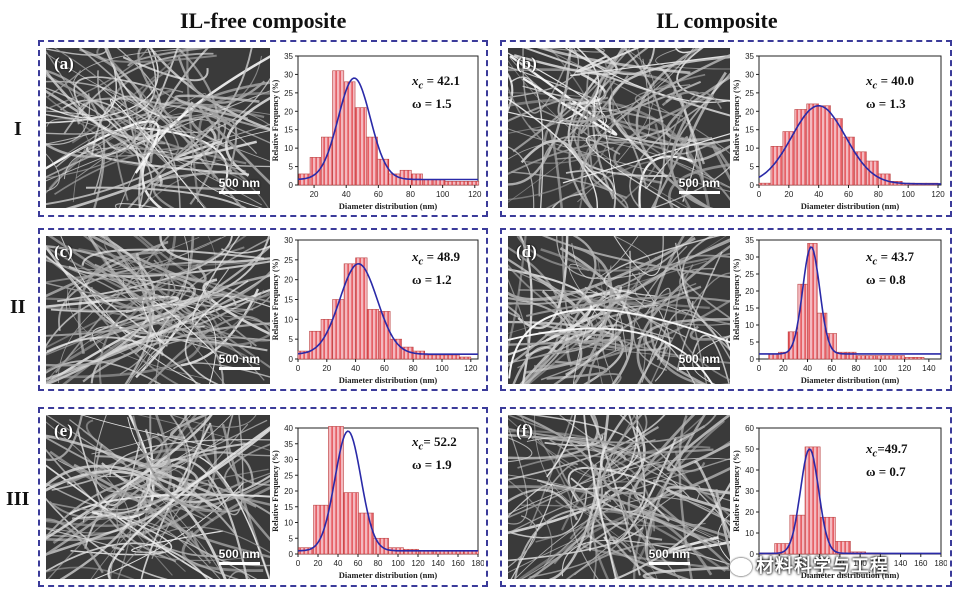 The image size is (963, 601). What do you see at coordinates (158, 497) in the screenshot?
I see `sem-image-e: (e) 500 nm` at bounding box center [158, 497].